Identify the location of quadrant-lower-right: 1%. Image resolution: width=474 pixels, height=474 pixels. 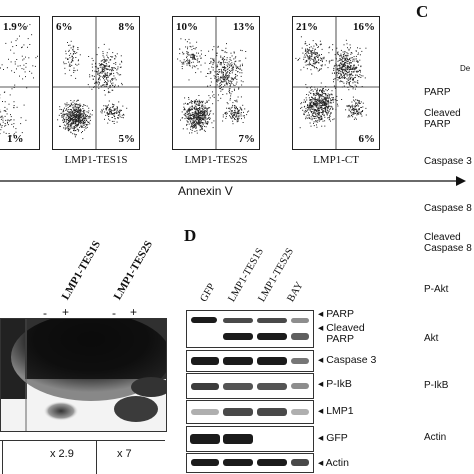
(15, 139).